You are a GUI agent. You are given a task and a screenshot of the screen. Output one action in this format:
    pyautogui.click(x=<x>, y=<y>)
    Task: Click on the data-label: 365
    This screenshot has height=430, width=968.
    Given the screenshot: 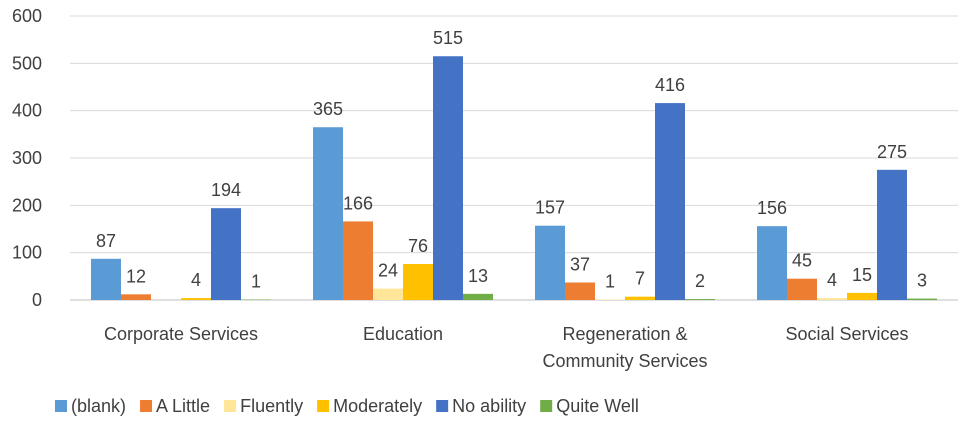 What is the action you would take?
    pyautogui.click(x=328, y=109)
    